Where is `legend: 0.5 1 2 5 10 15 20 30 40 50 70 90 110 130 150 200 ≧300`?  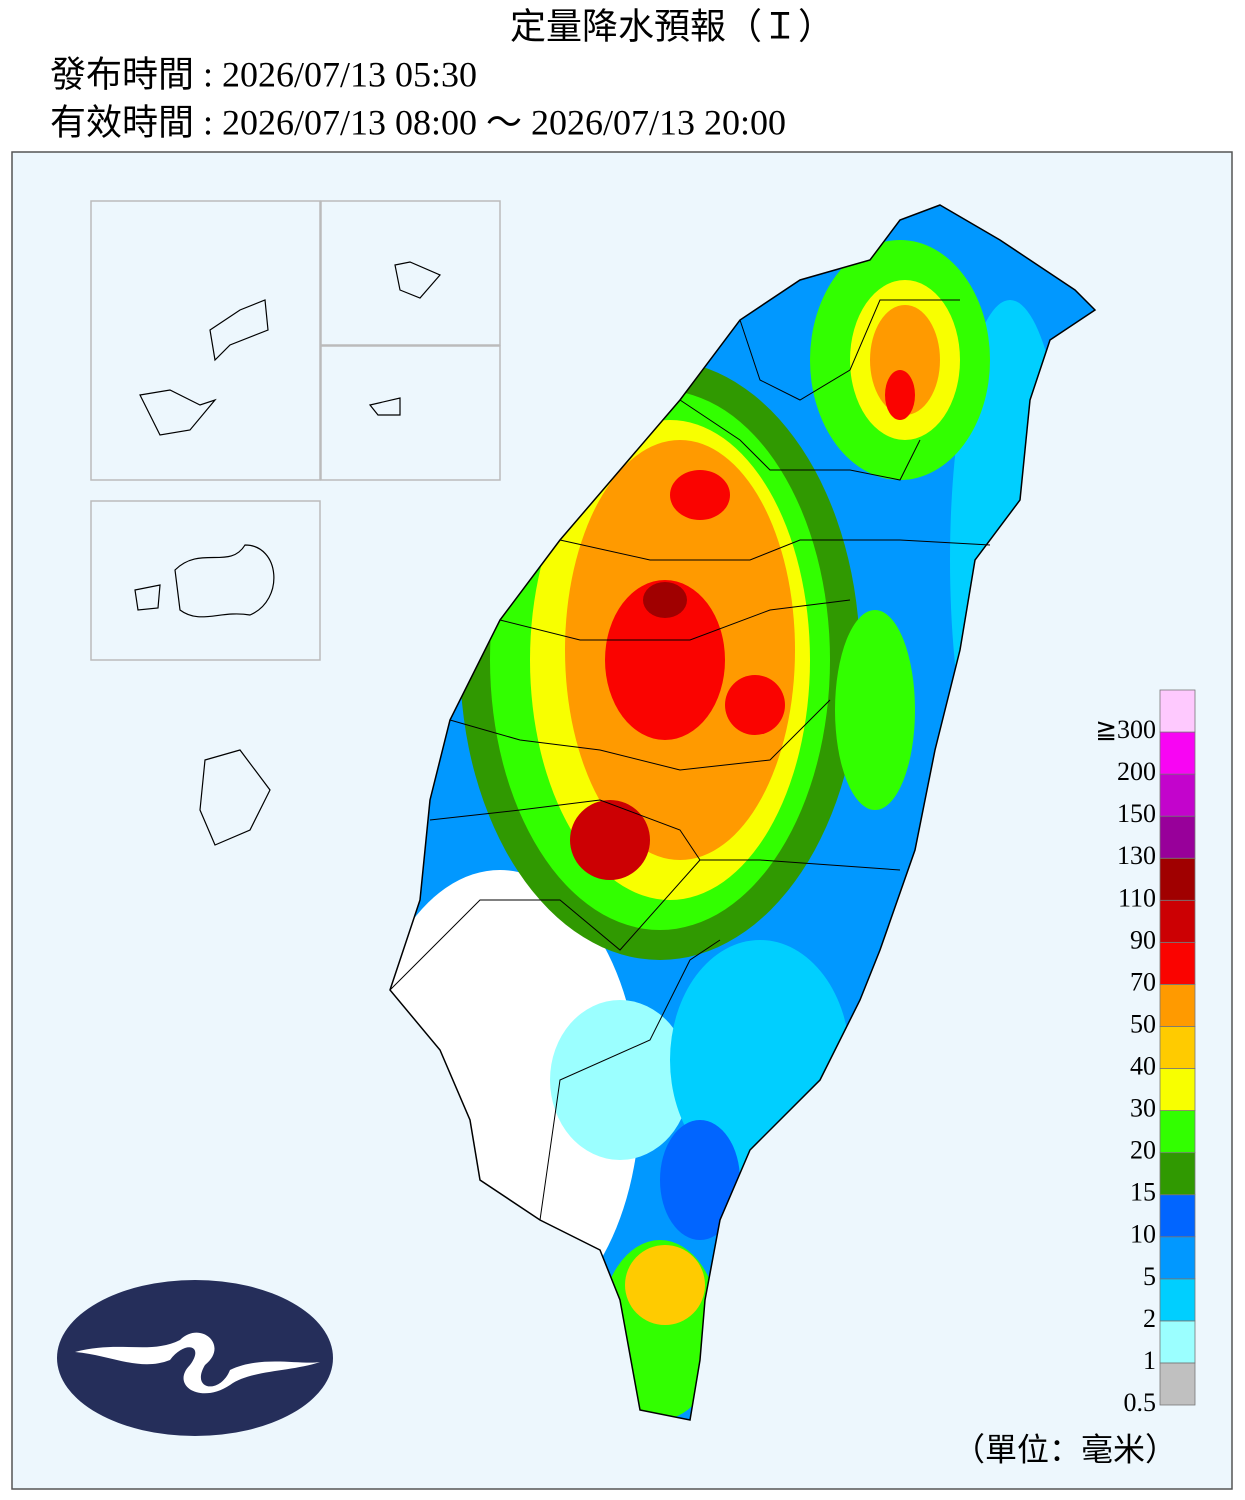 legend: 0.5 1 2 5 10 15 20 30 40 50 70 90 110 130 150 200 ≧300 is located at coordinates (1145, 1053).